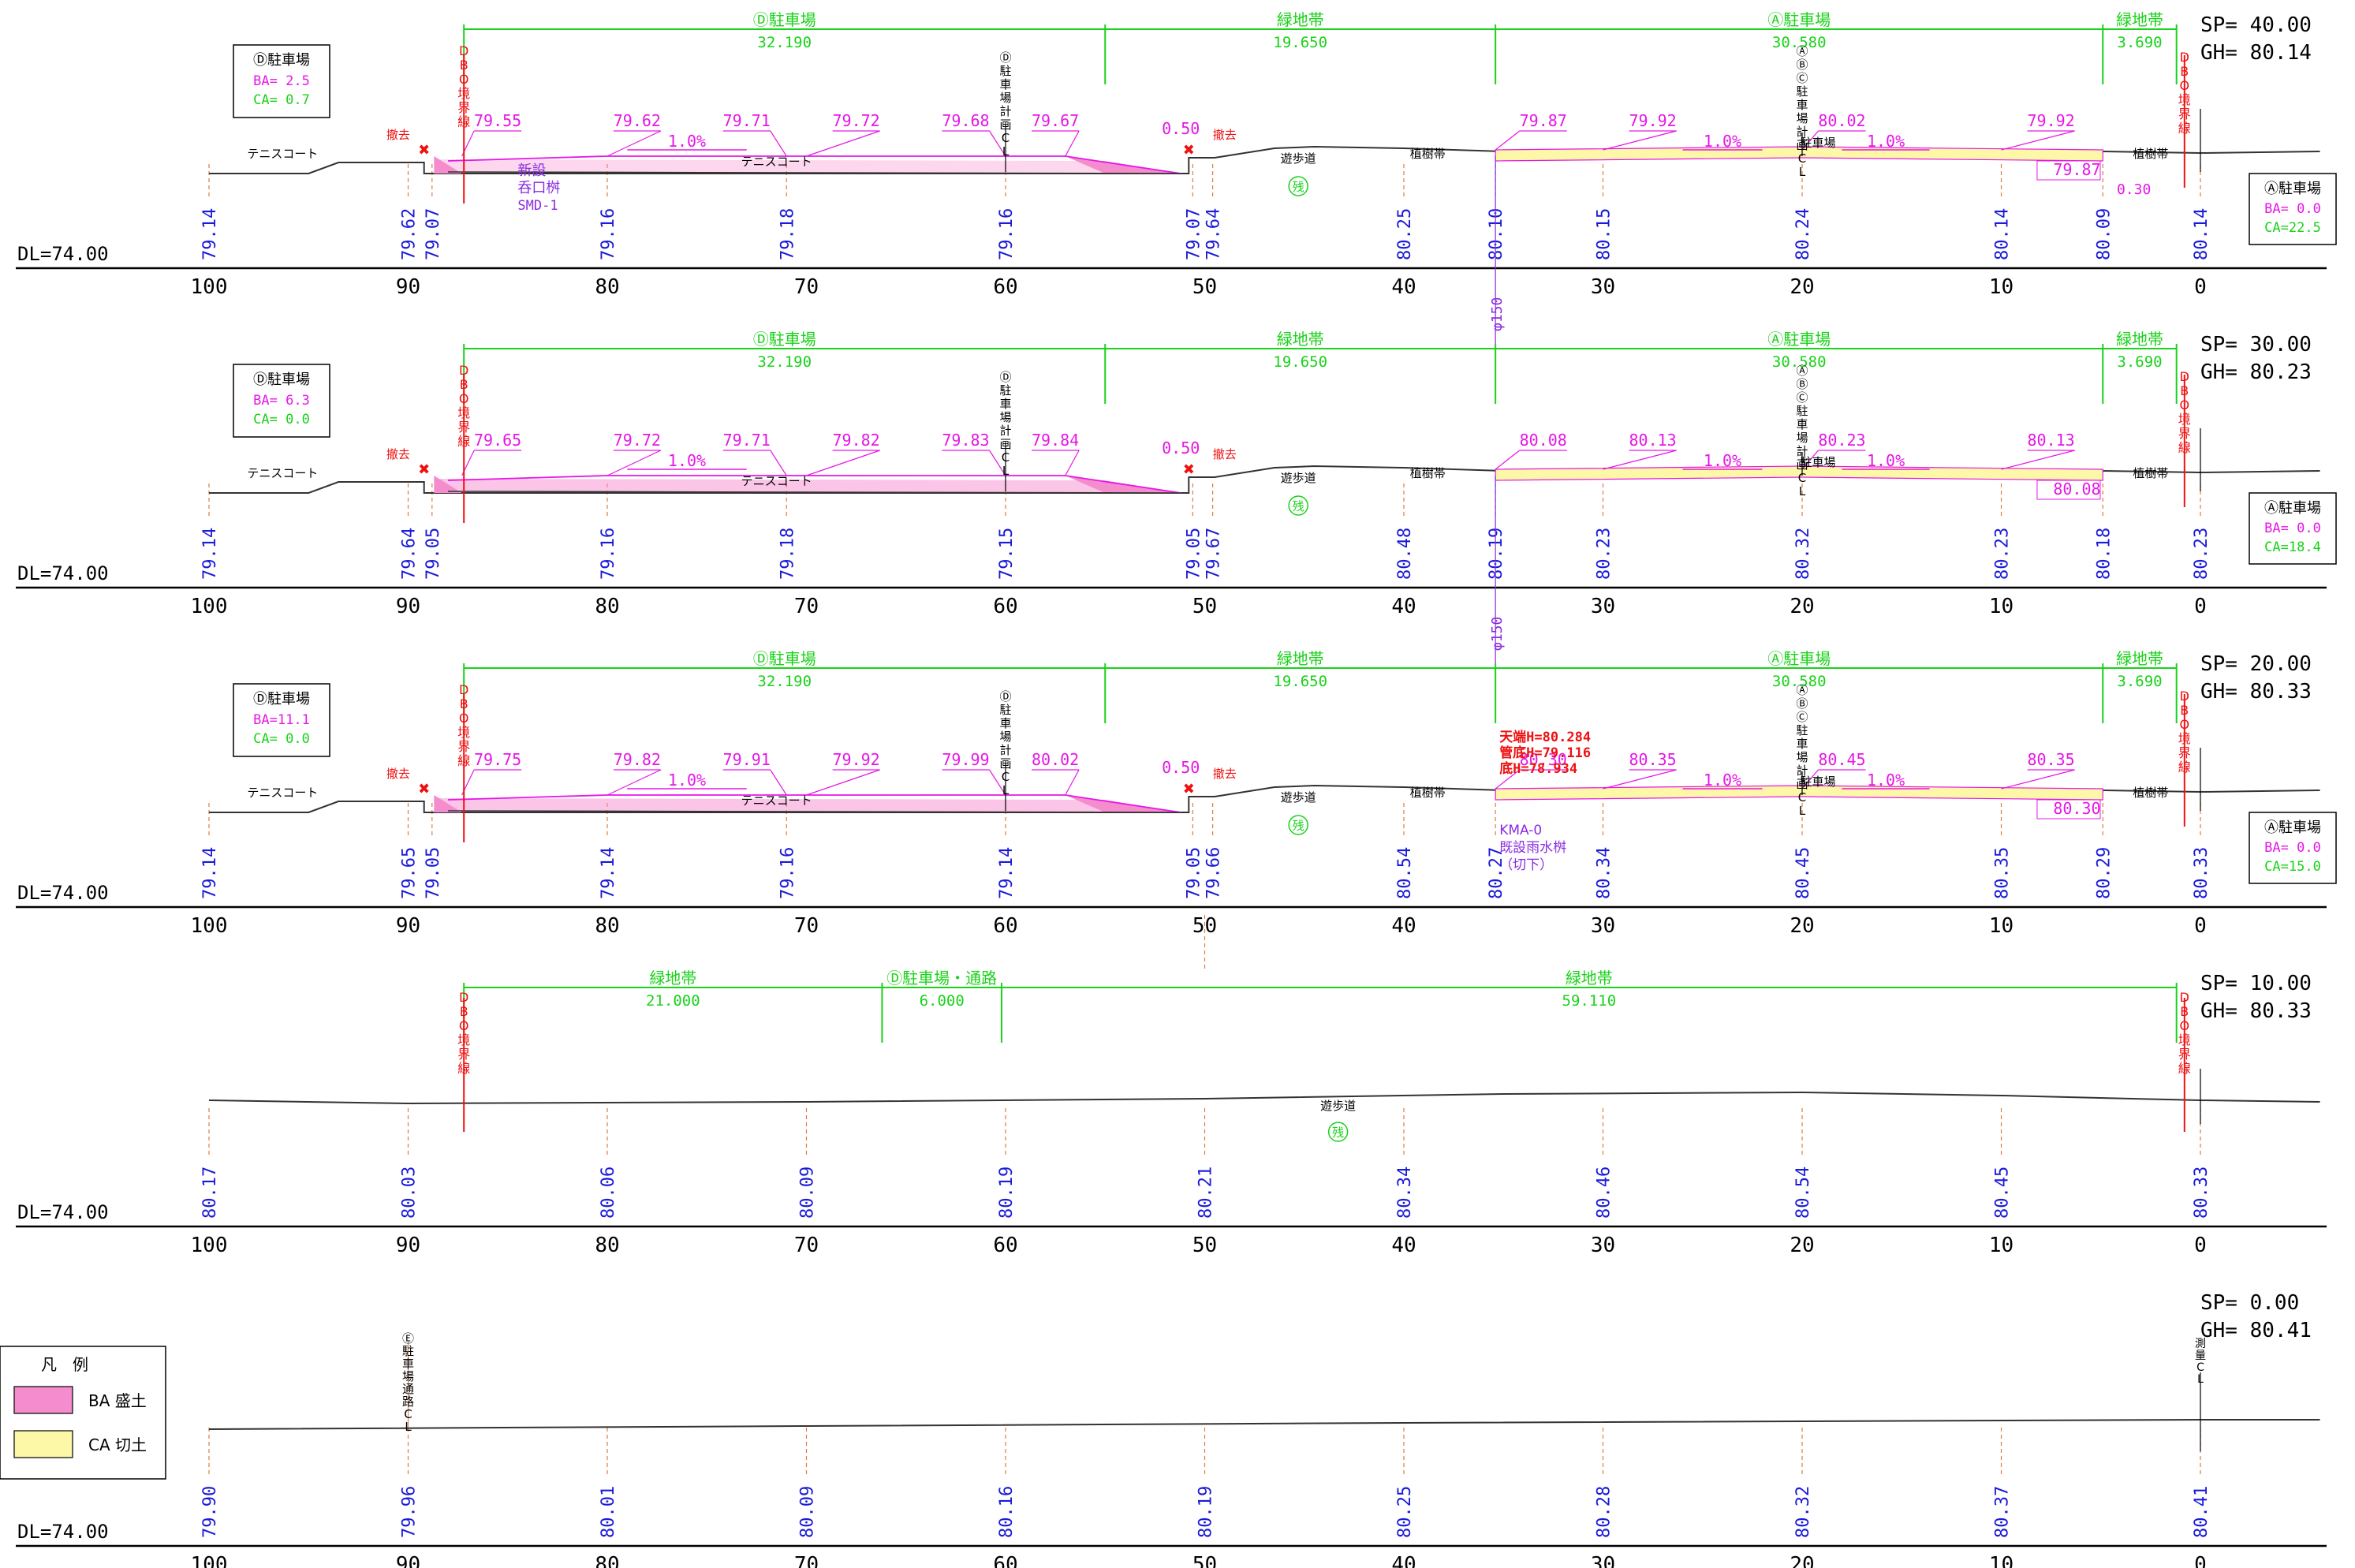 The width and height of the screenshot is (2355, 1568). Describe the element at coordinates (117, 1444) in the screenshot. I see `legend-label: CA 切土` at that location.